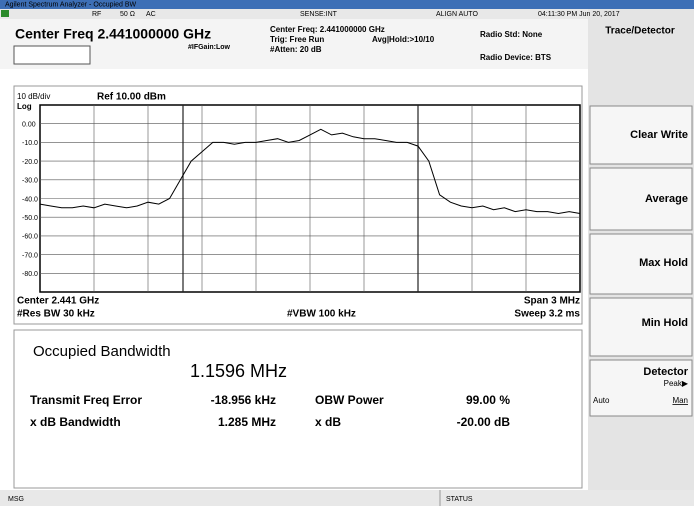 The width and height of the screenshot is (694, 506). I want to click on trace, so click(310, 171).